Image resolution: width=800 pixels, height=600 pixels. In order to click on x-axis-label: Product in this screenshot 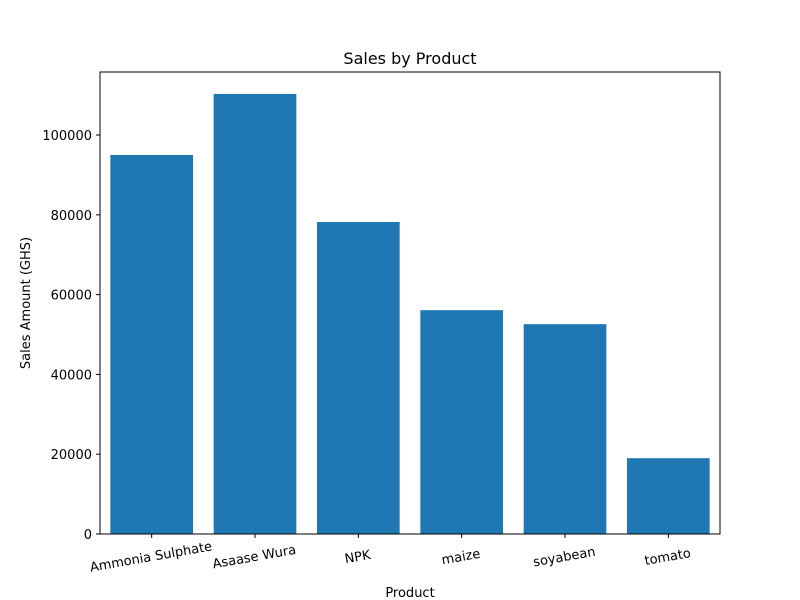, I will do `click(409, 593)`.